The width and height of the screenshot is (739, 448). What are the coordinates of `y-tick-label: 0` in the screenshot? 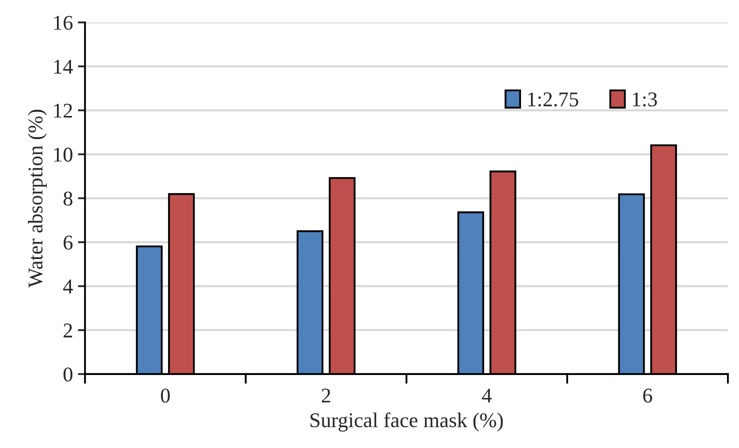 It's located at (68, 374).